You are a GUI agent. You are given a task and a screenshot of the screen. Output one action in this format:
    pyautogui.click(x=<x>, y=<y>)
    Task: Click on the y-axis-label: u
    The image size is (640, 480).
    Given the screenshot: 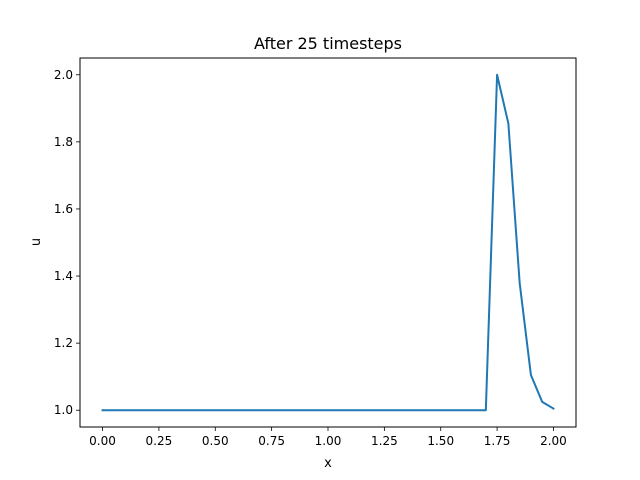 What is the action you would take?
    pyautogui.click(x=36, y=242)
    